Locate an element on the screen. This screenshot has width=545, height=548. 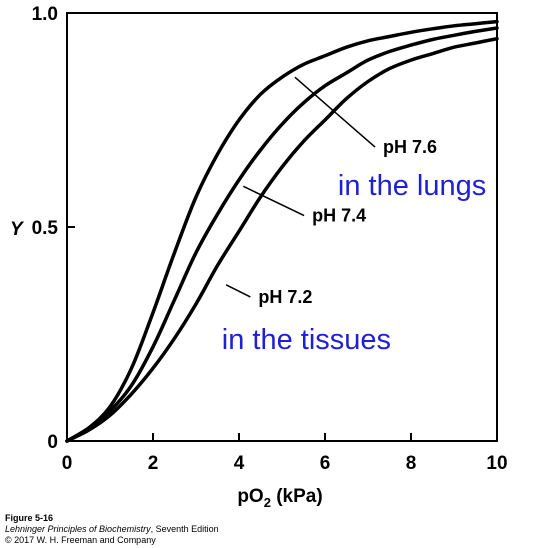
book-title: Lehninger Principles of Biochemistry is located at coordinates (78, 529).